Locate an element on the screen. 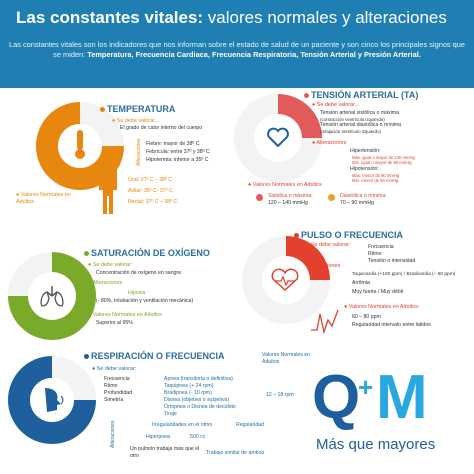 This screenshot has height=474, width=474. pulse-valorar-3: Tensión o intensidad is located at coordinates (392, 261).